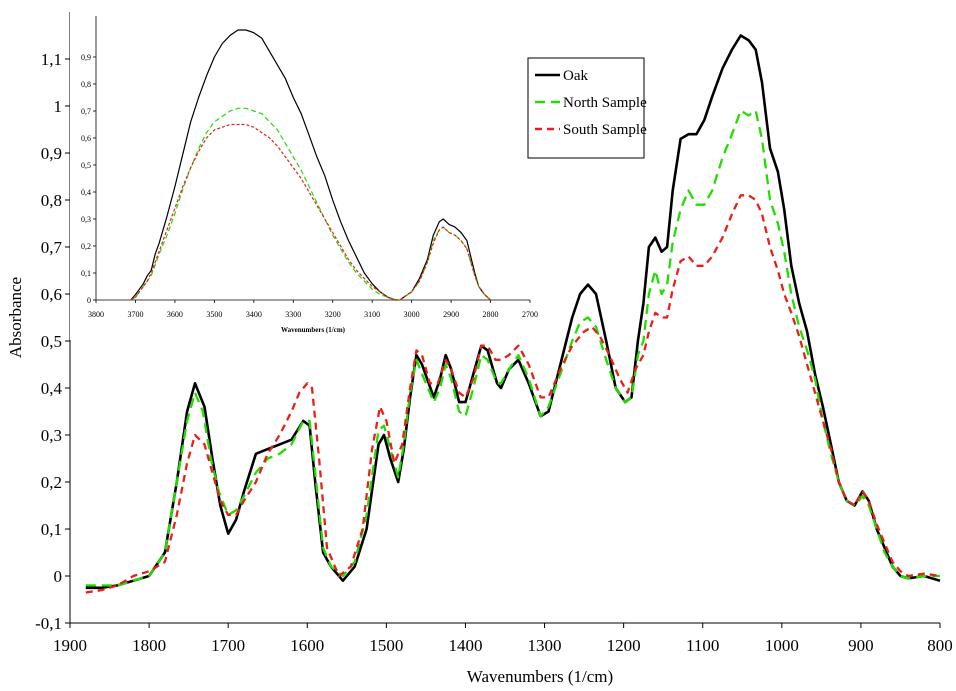 The width and height of the screenshot is (956, 691). Describe the element at coordinates (214, 314) in the screenshot. I see `inset-x-tick-label: 3500` at that location.